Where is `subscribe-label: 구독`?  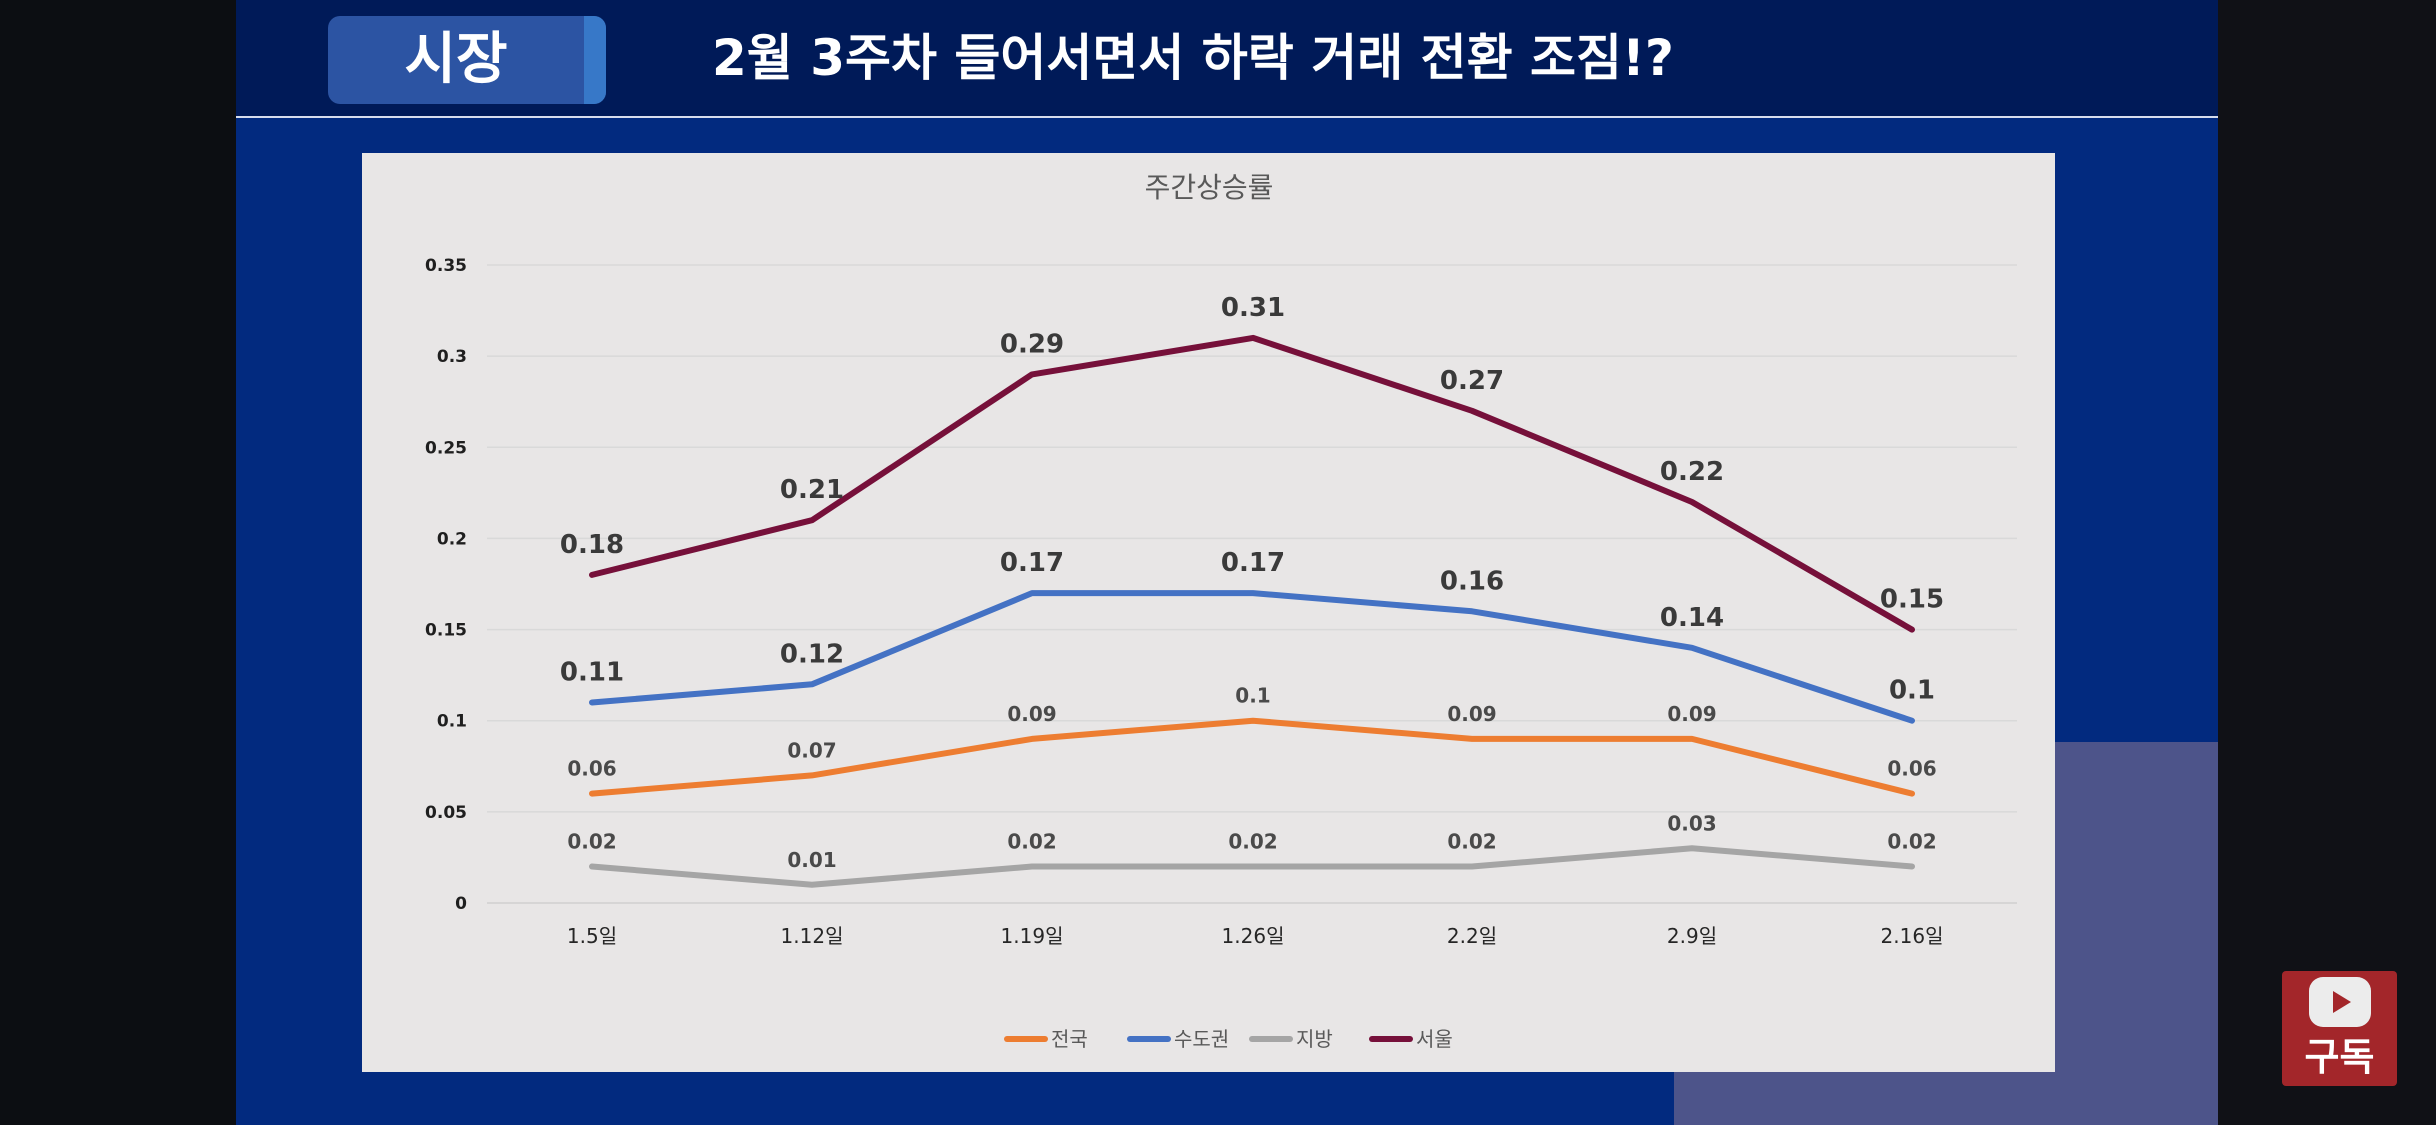
subscribe-label: 구독 is located at coordinates (2339, 1057).